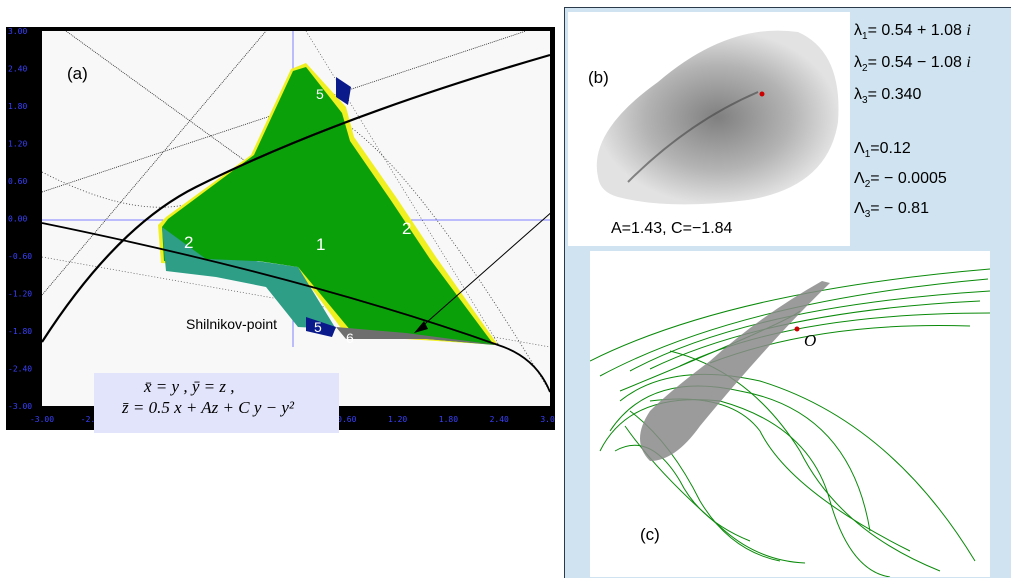  What do you see at coordinates (499, 419) in the screenshot?
I see `x-tick-label: 2.40` at bounding box center [499, 419].